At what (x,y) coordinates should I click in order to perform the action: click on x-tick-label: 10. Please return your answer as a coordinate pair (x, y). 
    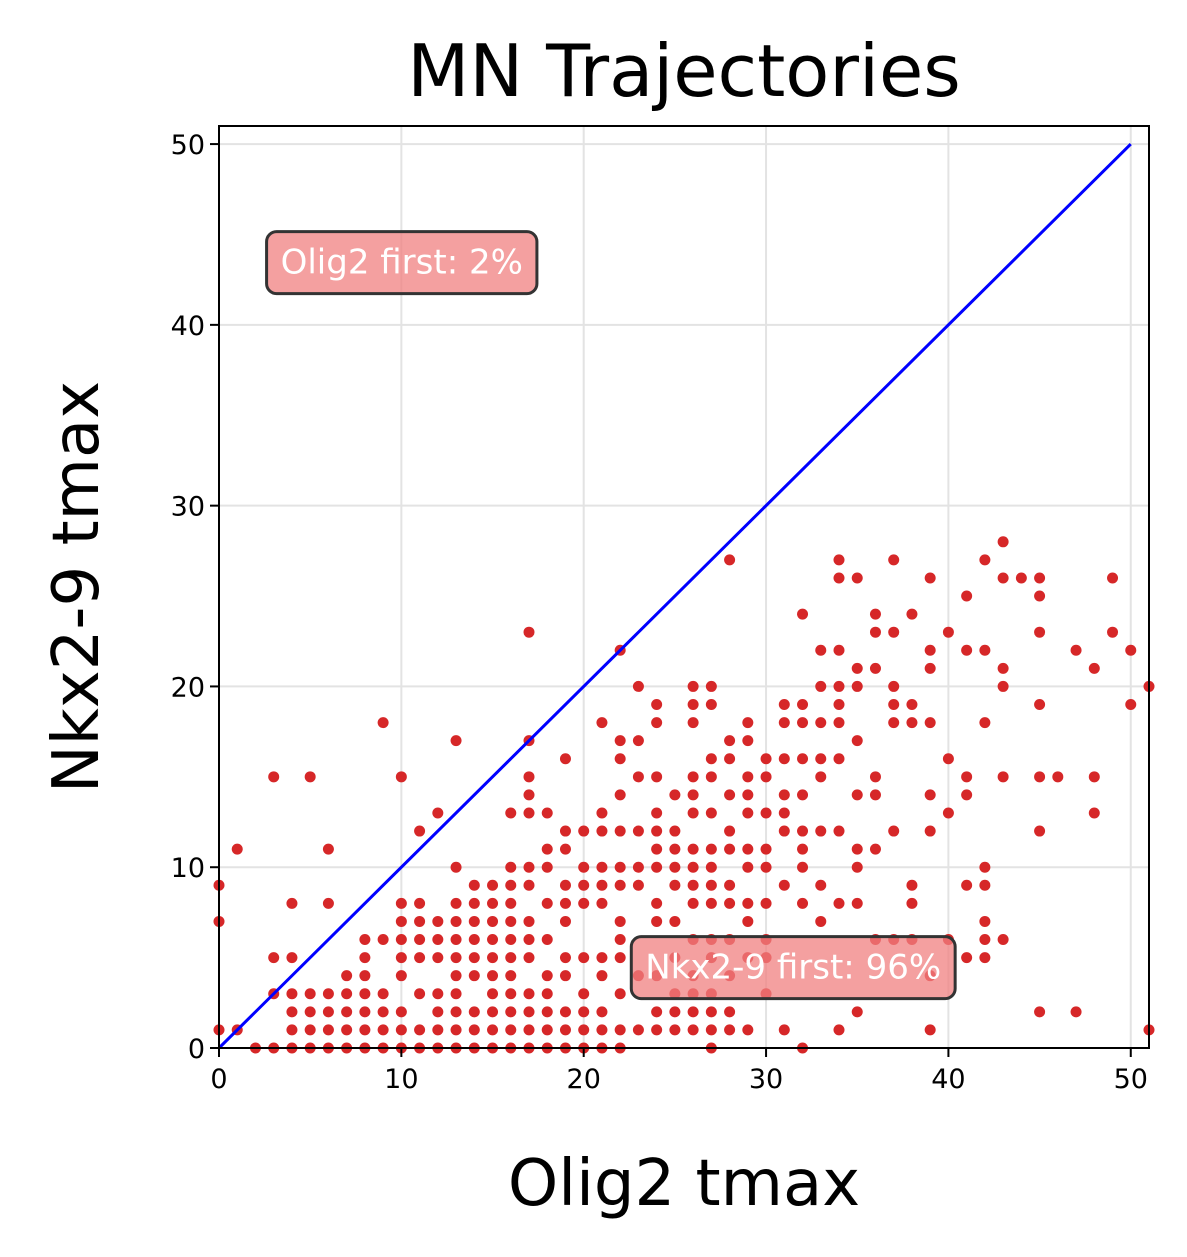
    Looking at the image, I should click on (401, 1079).